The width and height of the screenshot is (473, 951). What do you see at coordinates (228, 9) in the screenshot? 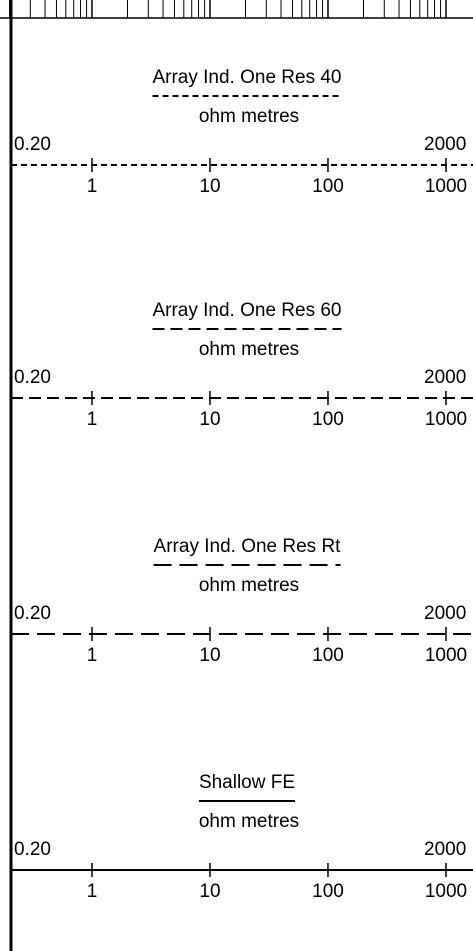
I see `top-grid` at bounding box center [228, 9].